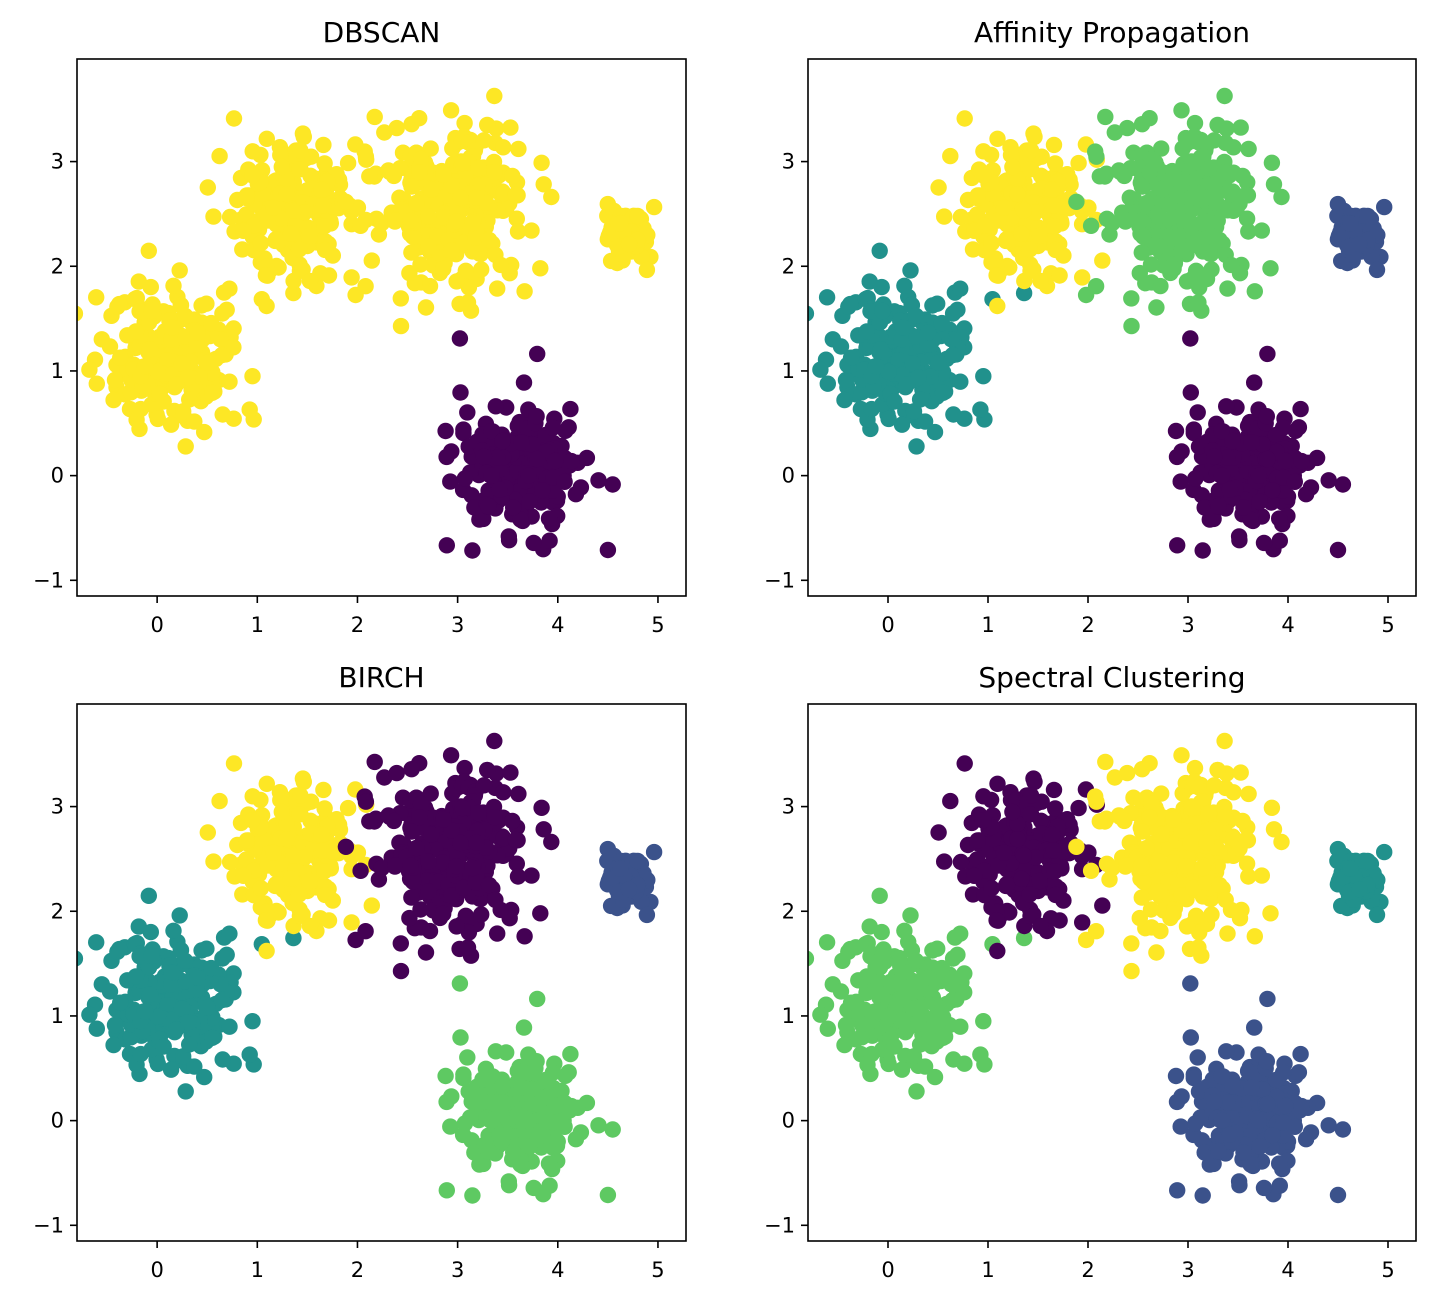 The height and width of the screenshot is (1305, 1435). What do you see at coordinates (257, 1270) in the screenshot?
I see `x-tick-label: 1` at bounding box center [257, 1270].